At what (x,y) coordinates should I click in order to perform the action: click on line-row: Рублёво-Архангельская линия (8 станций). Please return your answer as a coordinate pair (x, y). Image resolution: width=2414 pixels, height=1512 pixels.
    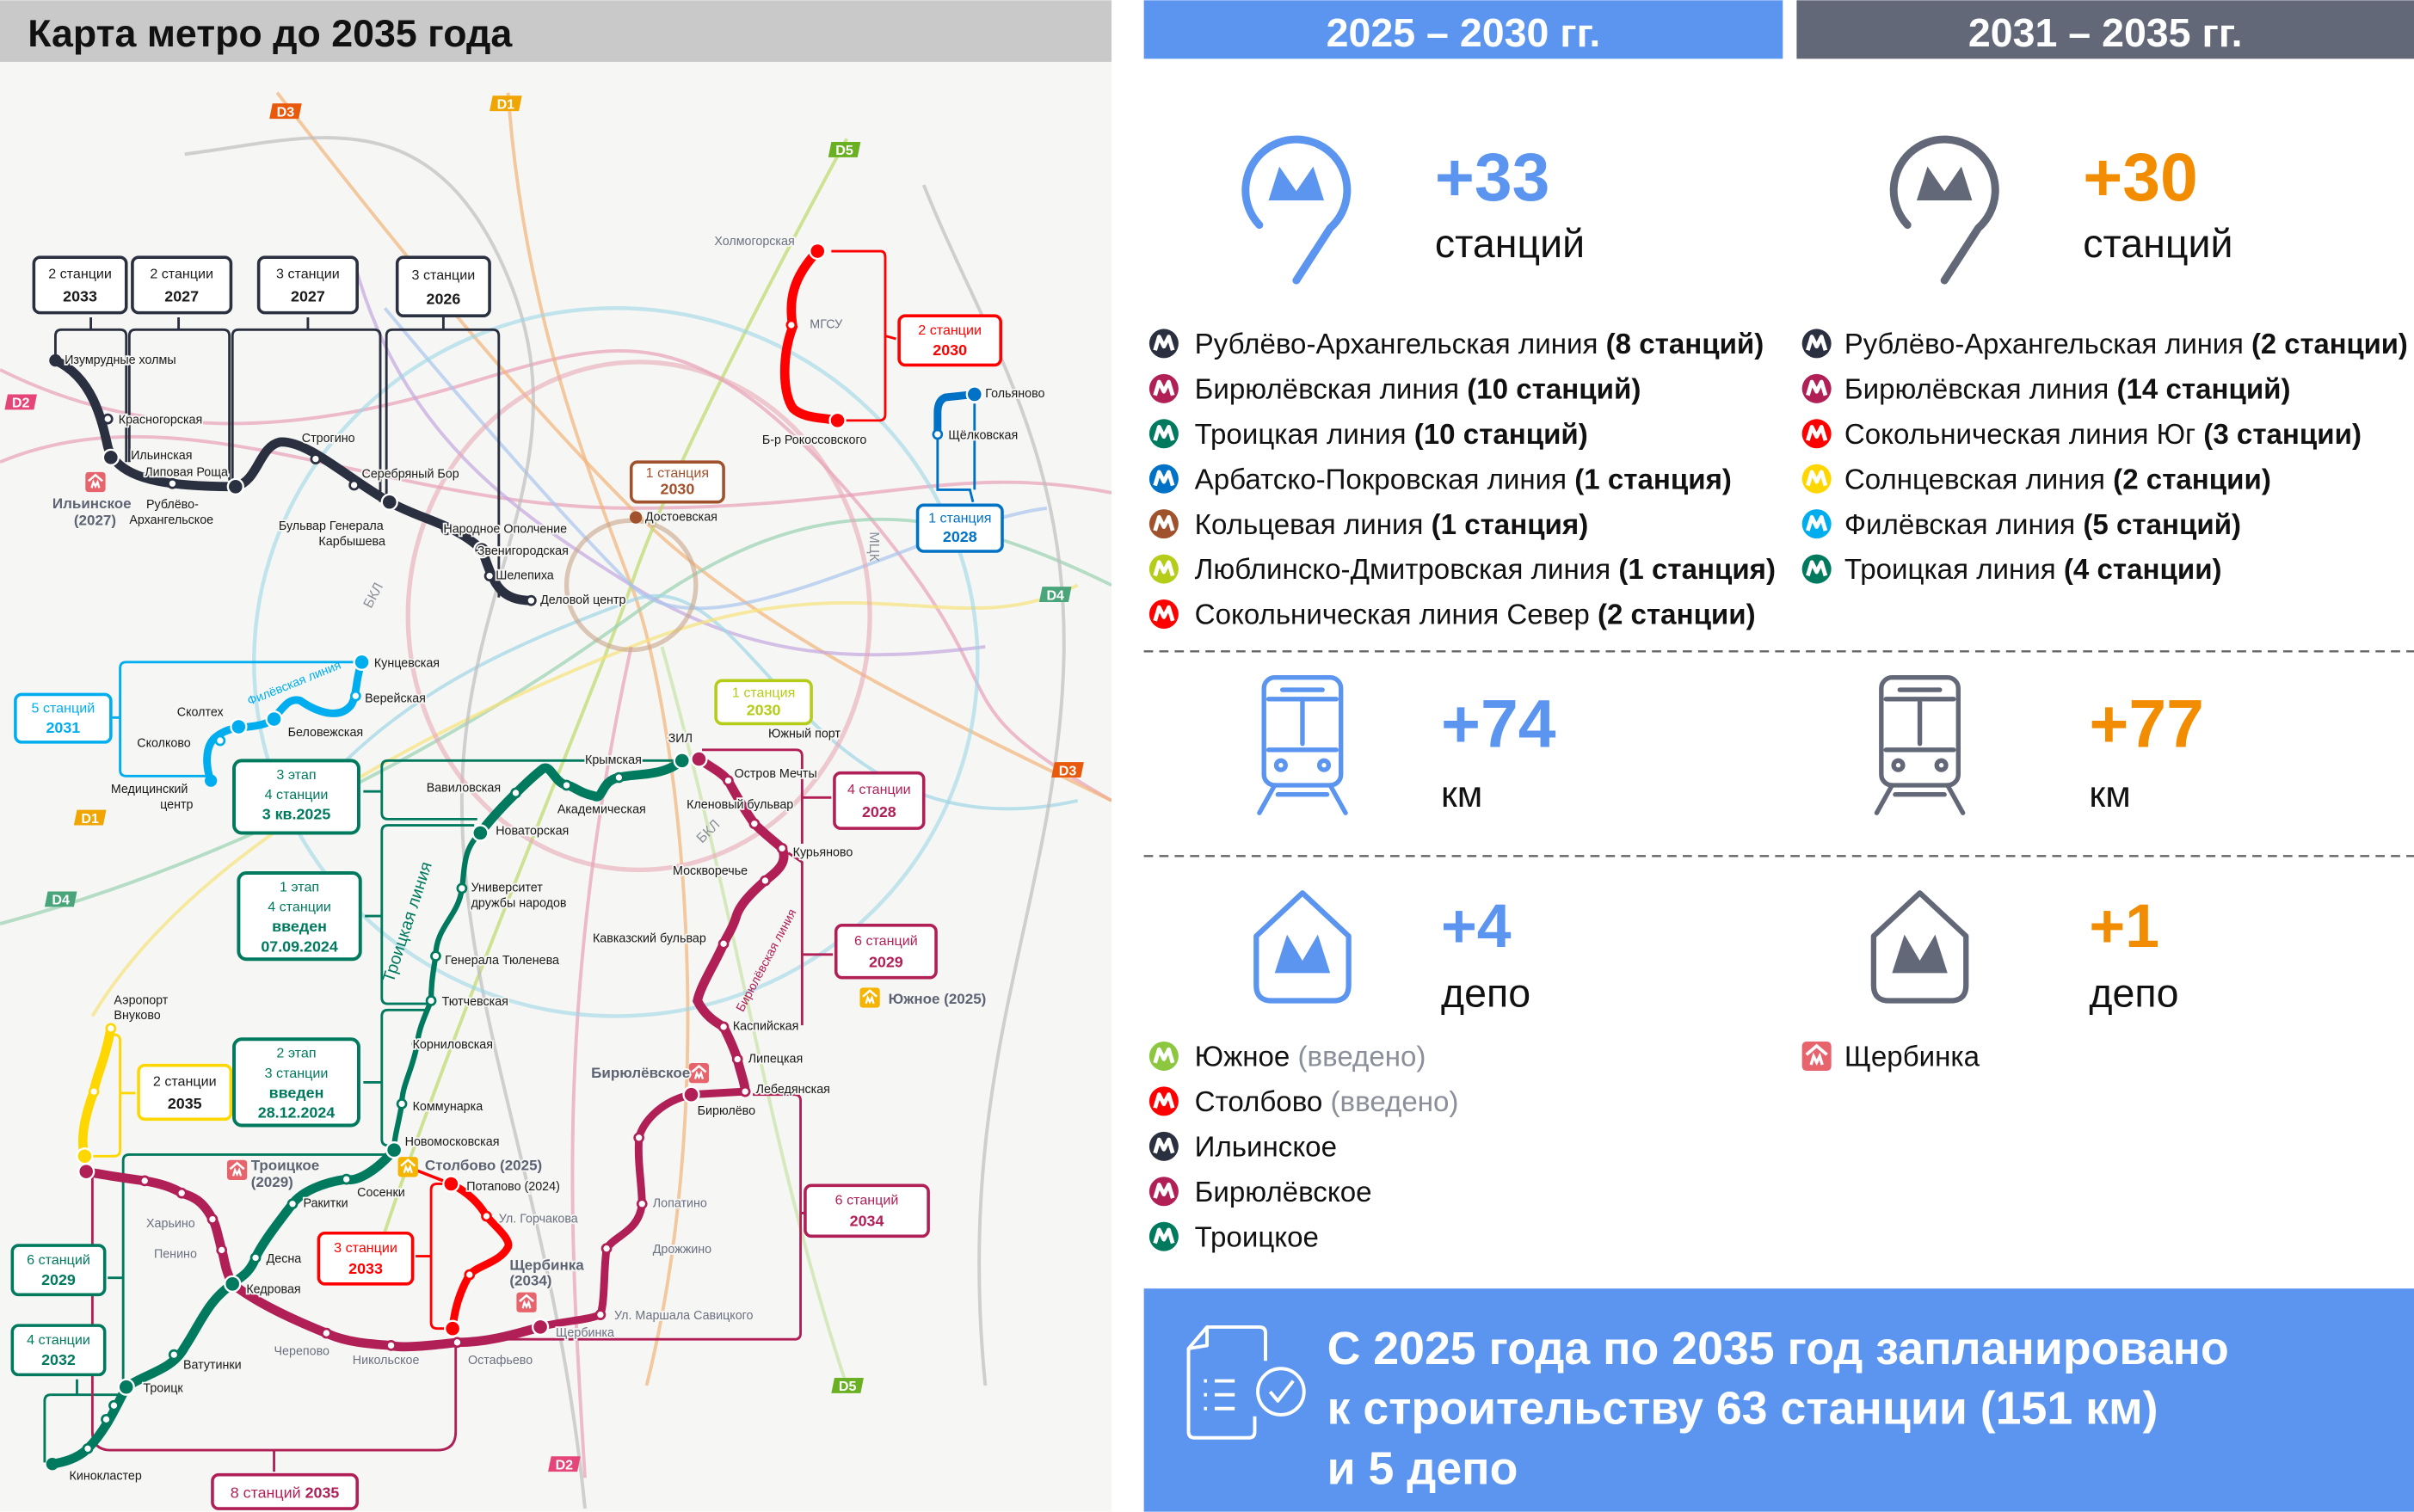
    Looking at the image, I should click on (1479, 344).